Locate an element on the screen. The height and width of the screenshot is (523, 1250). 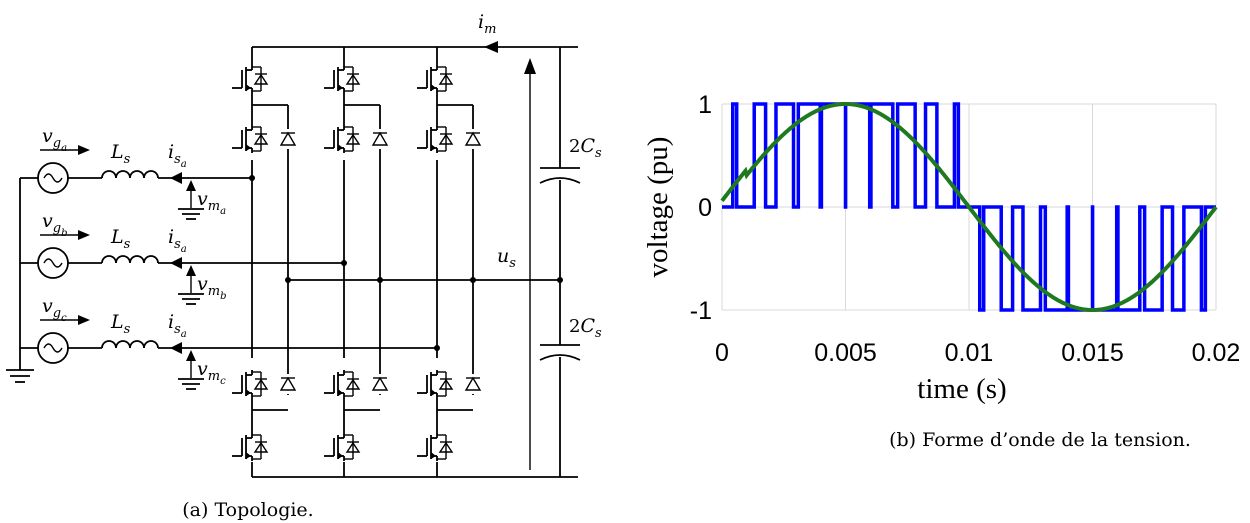
x-tick-label: 0.015 is located at coordinates (1092, 353).